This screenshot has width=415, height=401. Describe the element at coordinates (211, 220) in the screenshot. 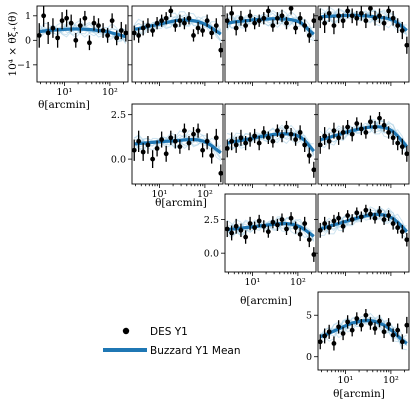

I see `y-tick-label: 2.5` at that location.